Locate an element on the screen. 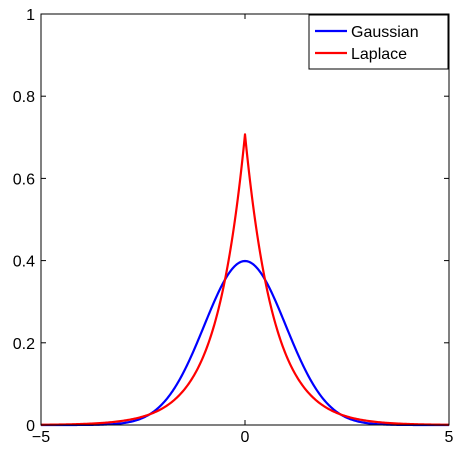 The width and height of the screenshot is (457, 450). legend-label-laplace: Laplace is located at coordinates (379, 54).